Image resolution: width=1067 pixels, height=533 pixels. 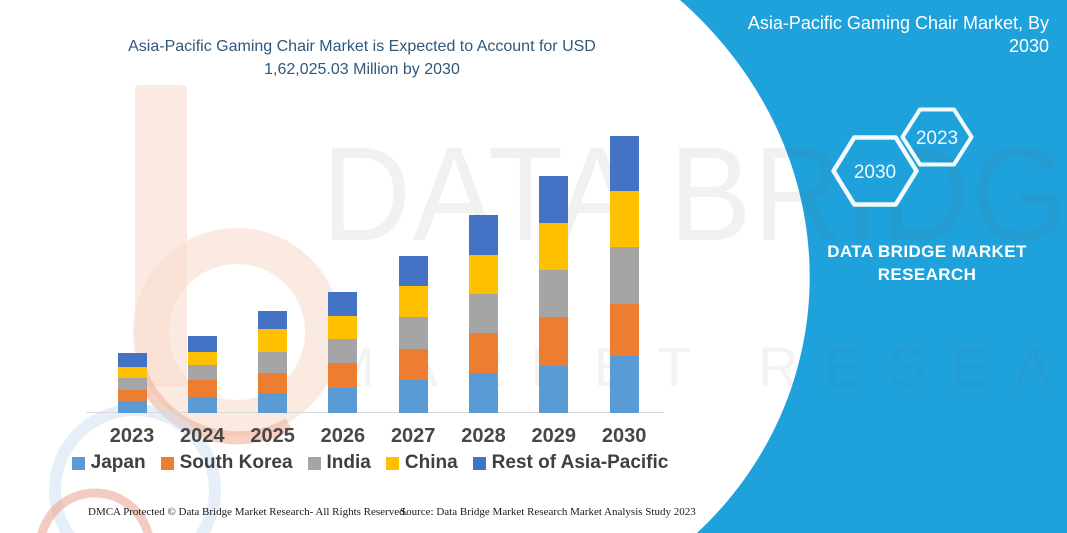 What do you see at coordinates (580, 462) in the screenshot?
I see `legend-label-rest-of-asia-pacific: Rest of Asia-Pacific` at bounding box center [580, 462].